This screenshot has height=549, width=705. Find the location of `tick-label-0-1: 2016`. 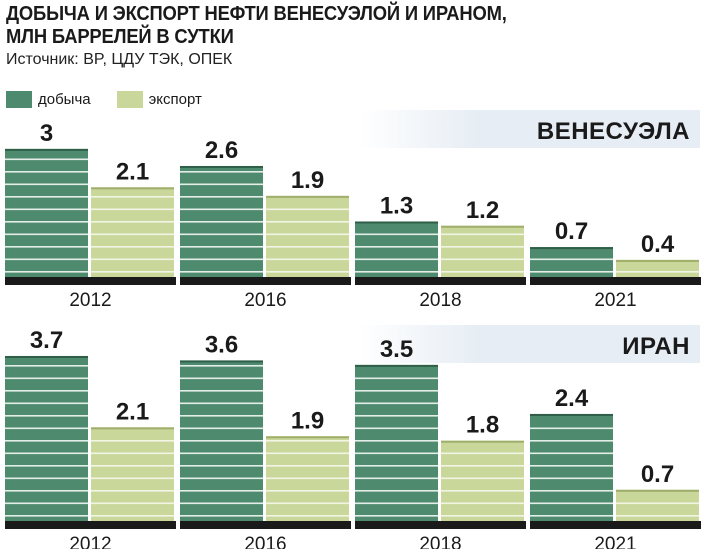

tick-label-0-1: 2016 is located at coordinates (265, 300).